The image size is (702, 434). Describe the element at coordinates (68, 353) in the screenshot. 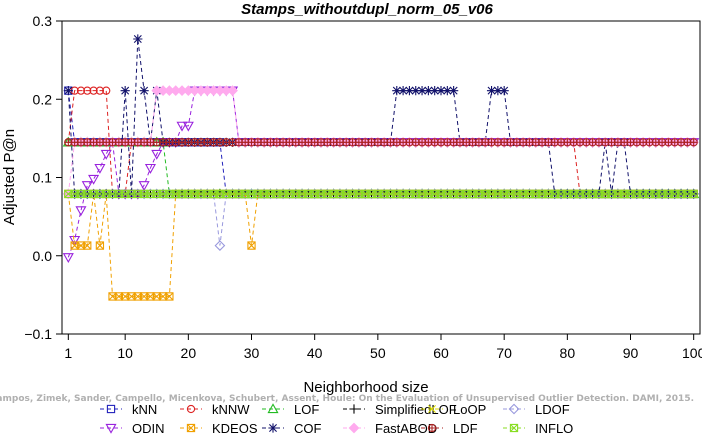

I see `x-tick-label: 1` at that location.